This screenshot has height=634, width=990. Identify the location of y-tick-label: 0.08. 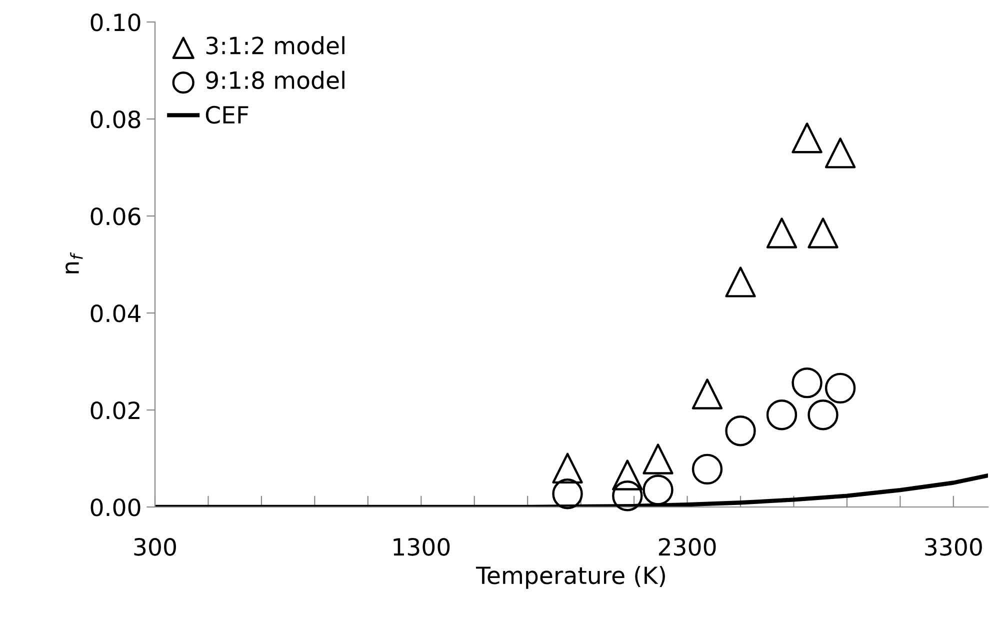
(115, 119).